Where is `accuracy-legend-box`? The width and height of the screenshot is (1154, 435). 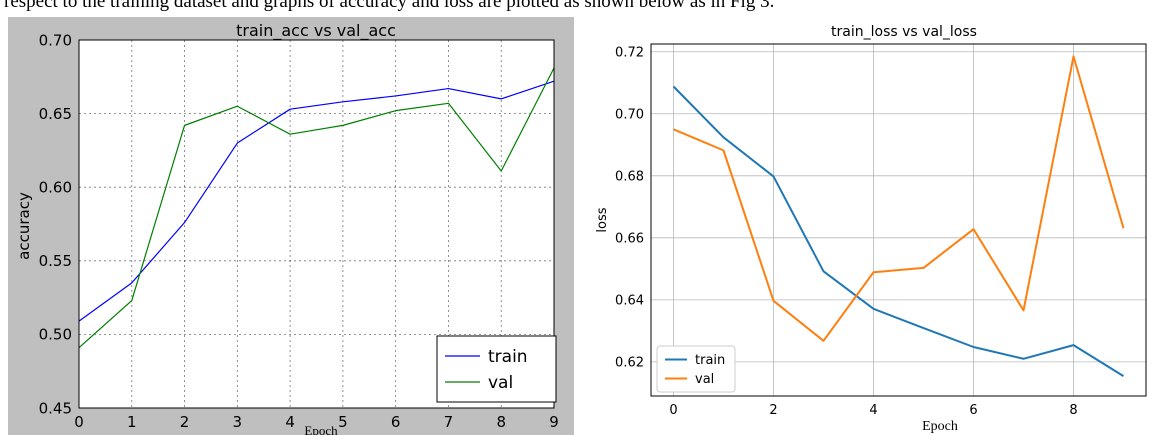 accuracy-legend-box is located at coordinates (496, 369).